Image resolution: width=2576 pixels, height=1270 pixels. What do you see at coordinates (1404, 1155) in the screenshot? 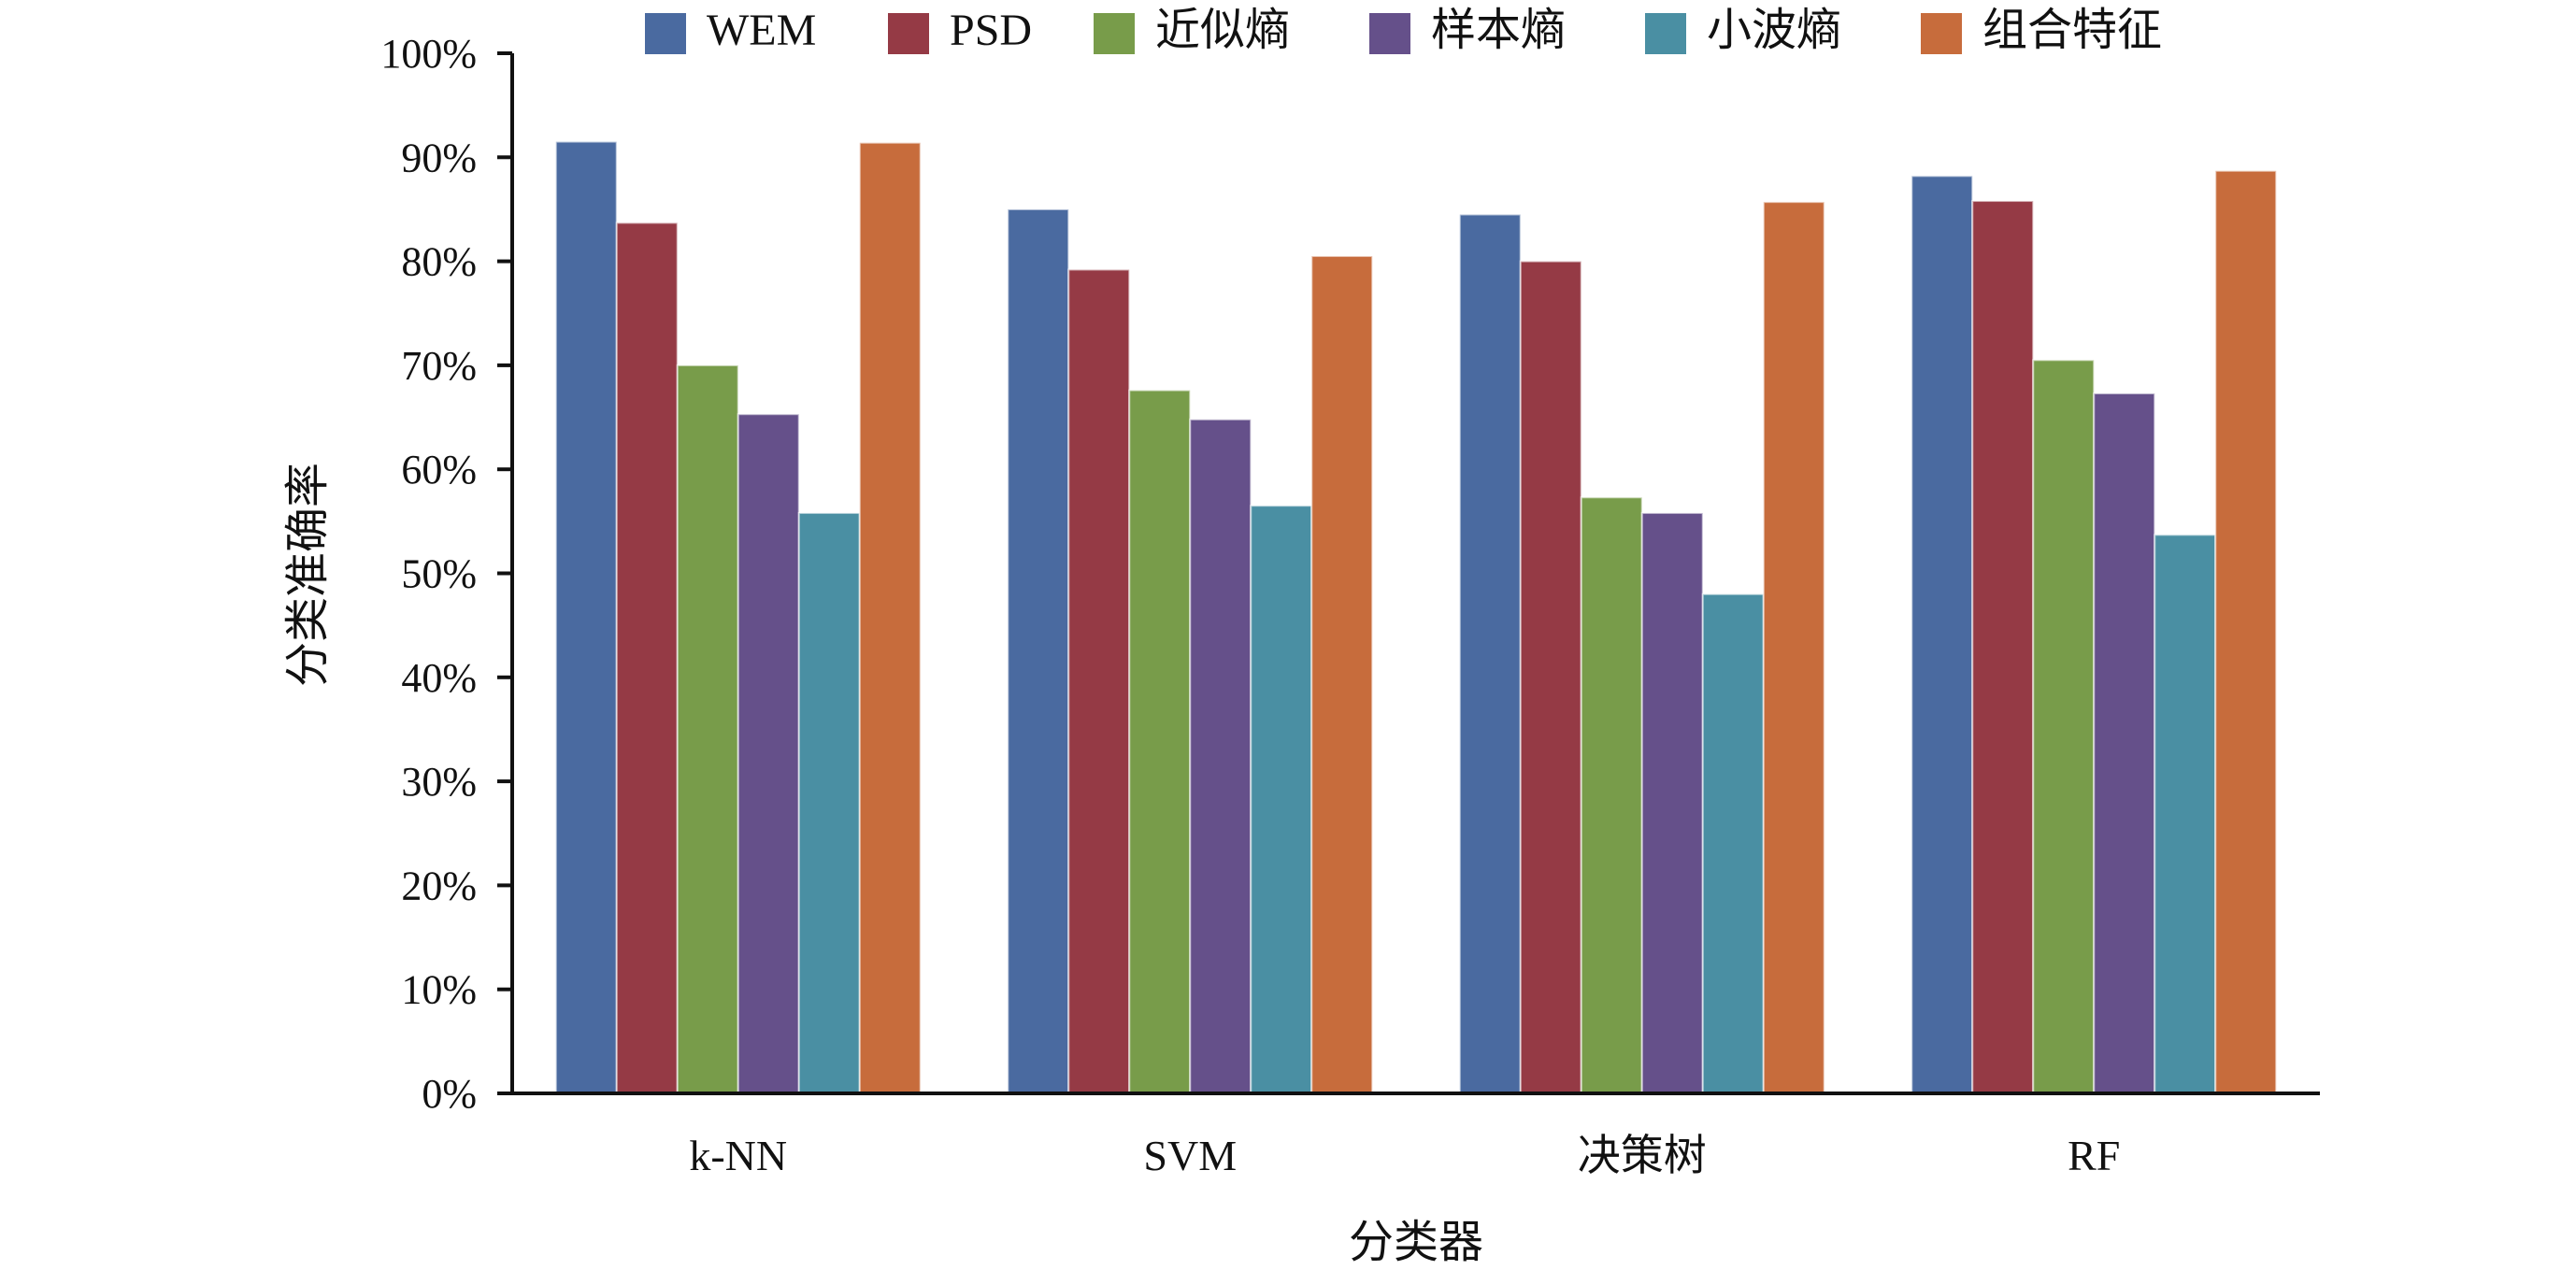
I see `x-tick-labels: k-NN SVM 决策树 RF` at bounding box center [1404, 1155].